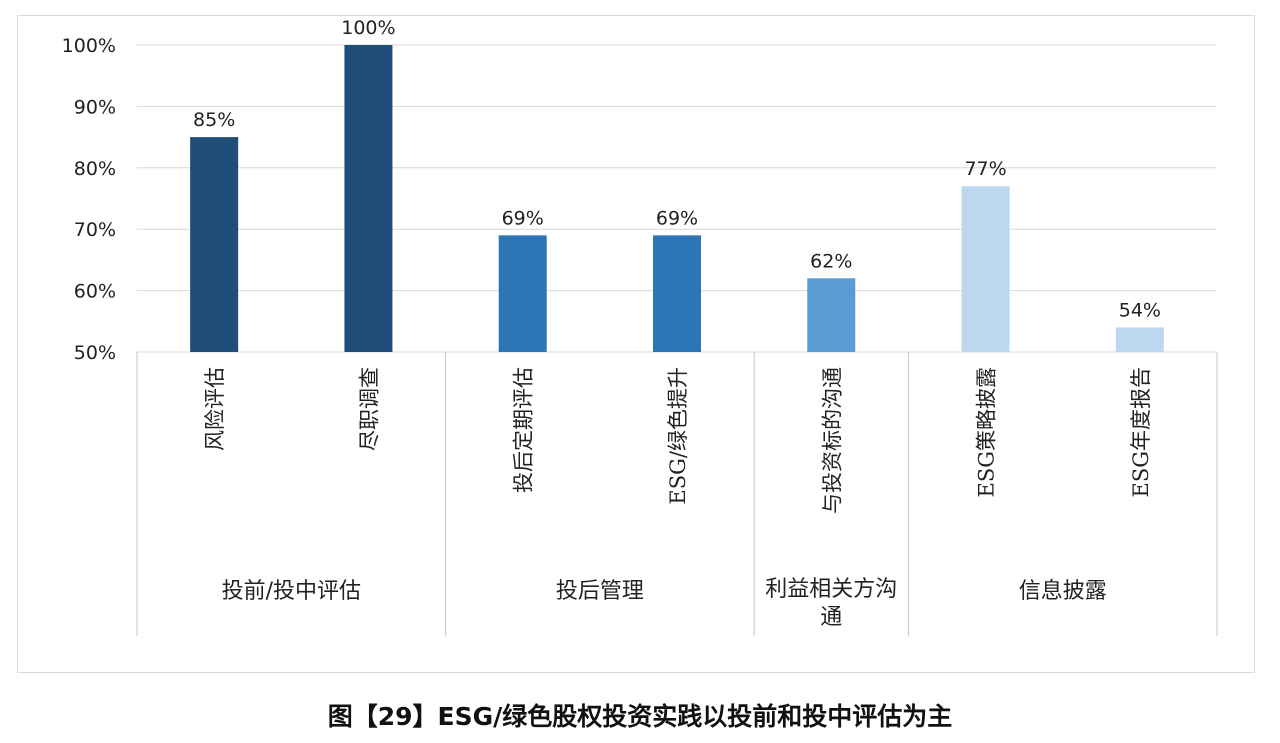 Image resolution: width=1280 pixels, height=743 pixels. I want to click on group-label: 利益相关方沟通, so click(831, 603).